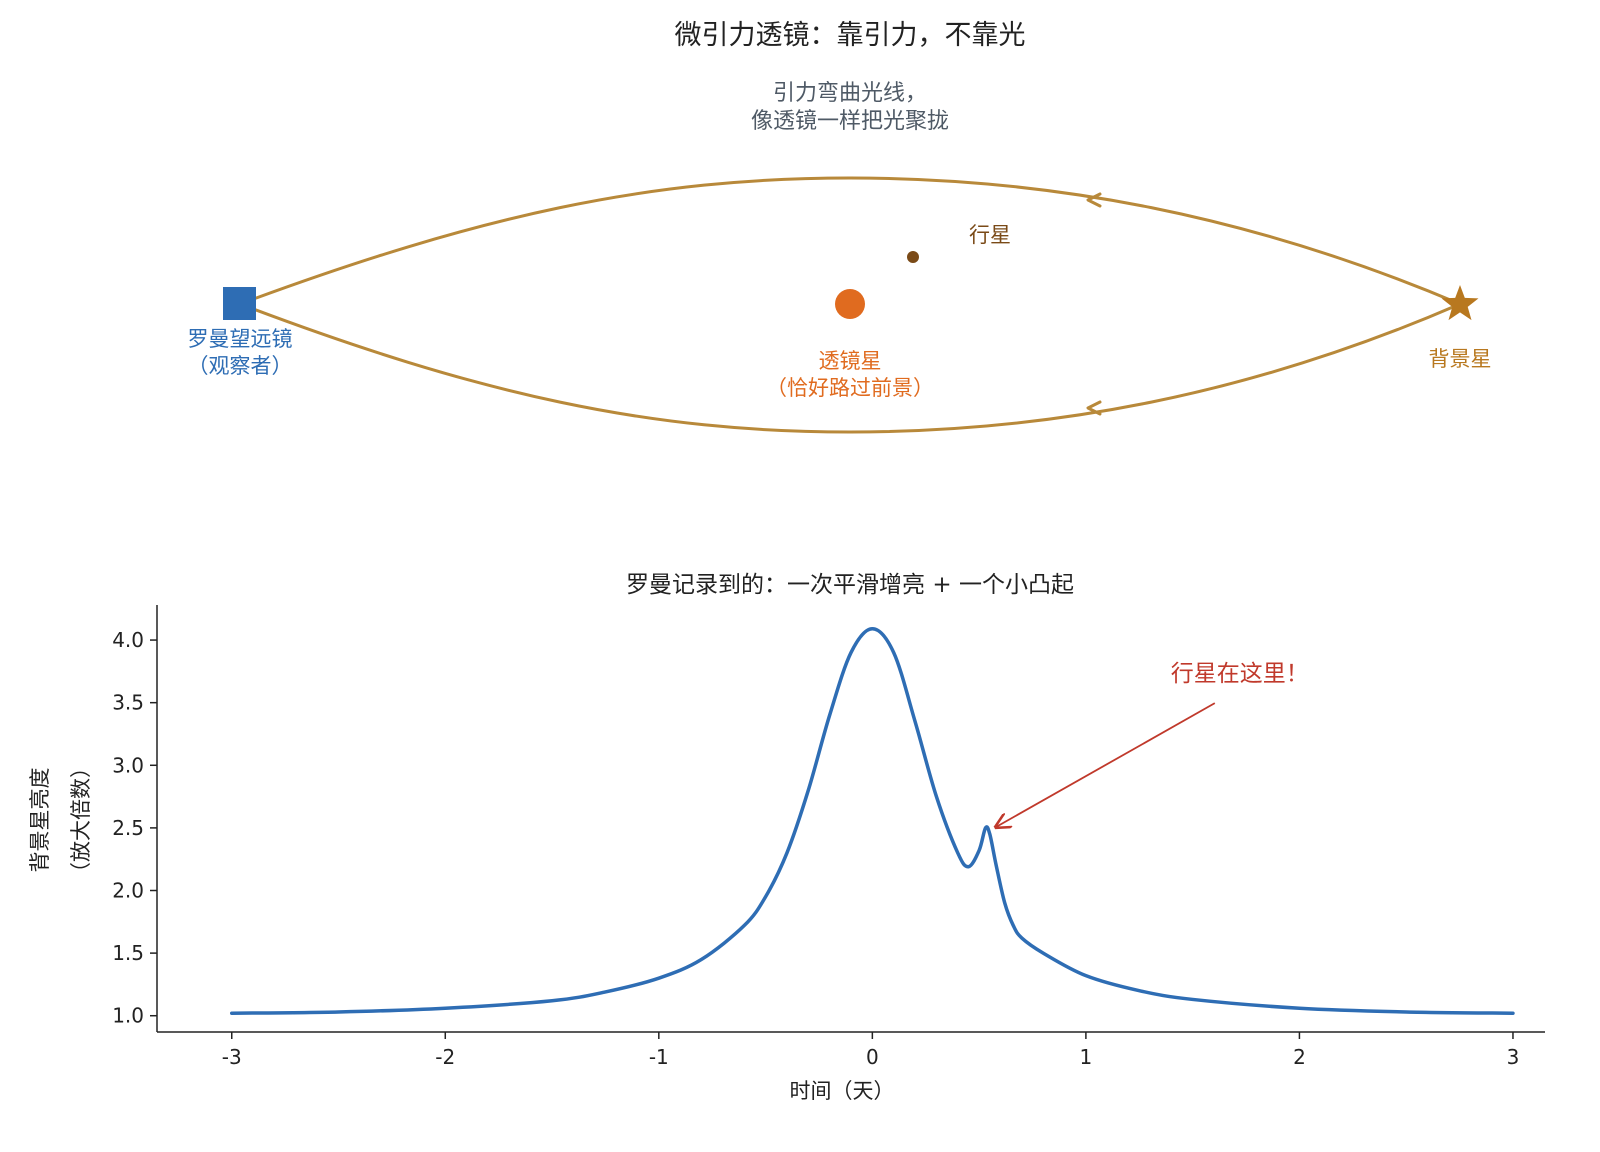 This screenshot has width=1600, height=1152. What do you see at coordinates (1106, 764) in the screenshot?
I see `planet-annotation-arrow` at bounding box center [1106, 764].